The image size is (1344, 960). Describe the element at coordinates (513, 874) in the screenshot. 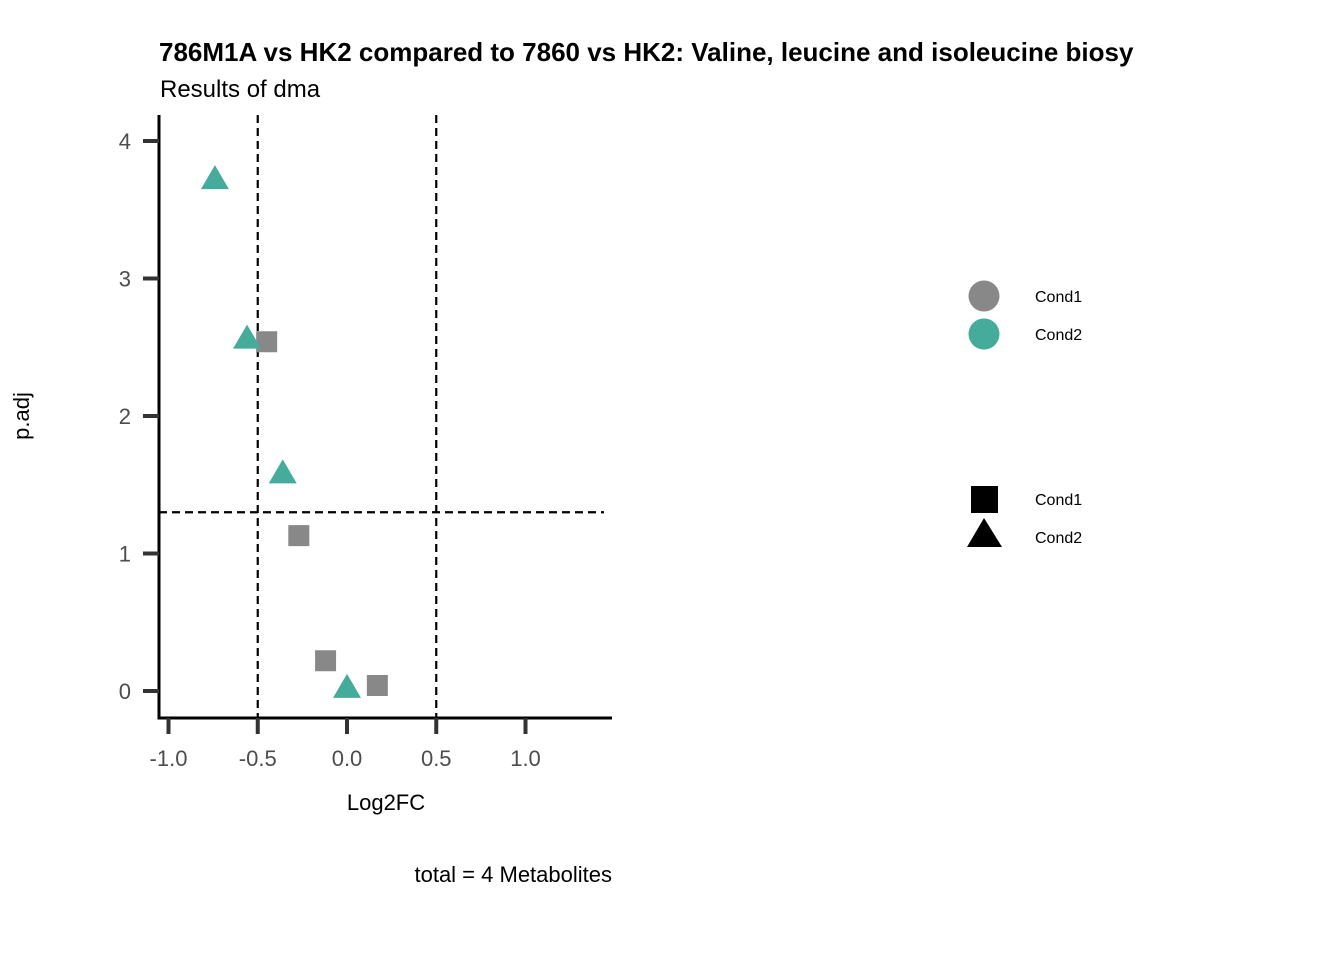

I see `caption: total = 4 Metabolites` at that location.